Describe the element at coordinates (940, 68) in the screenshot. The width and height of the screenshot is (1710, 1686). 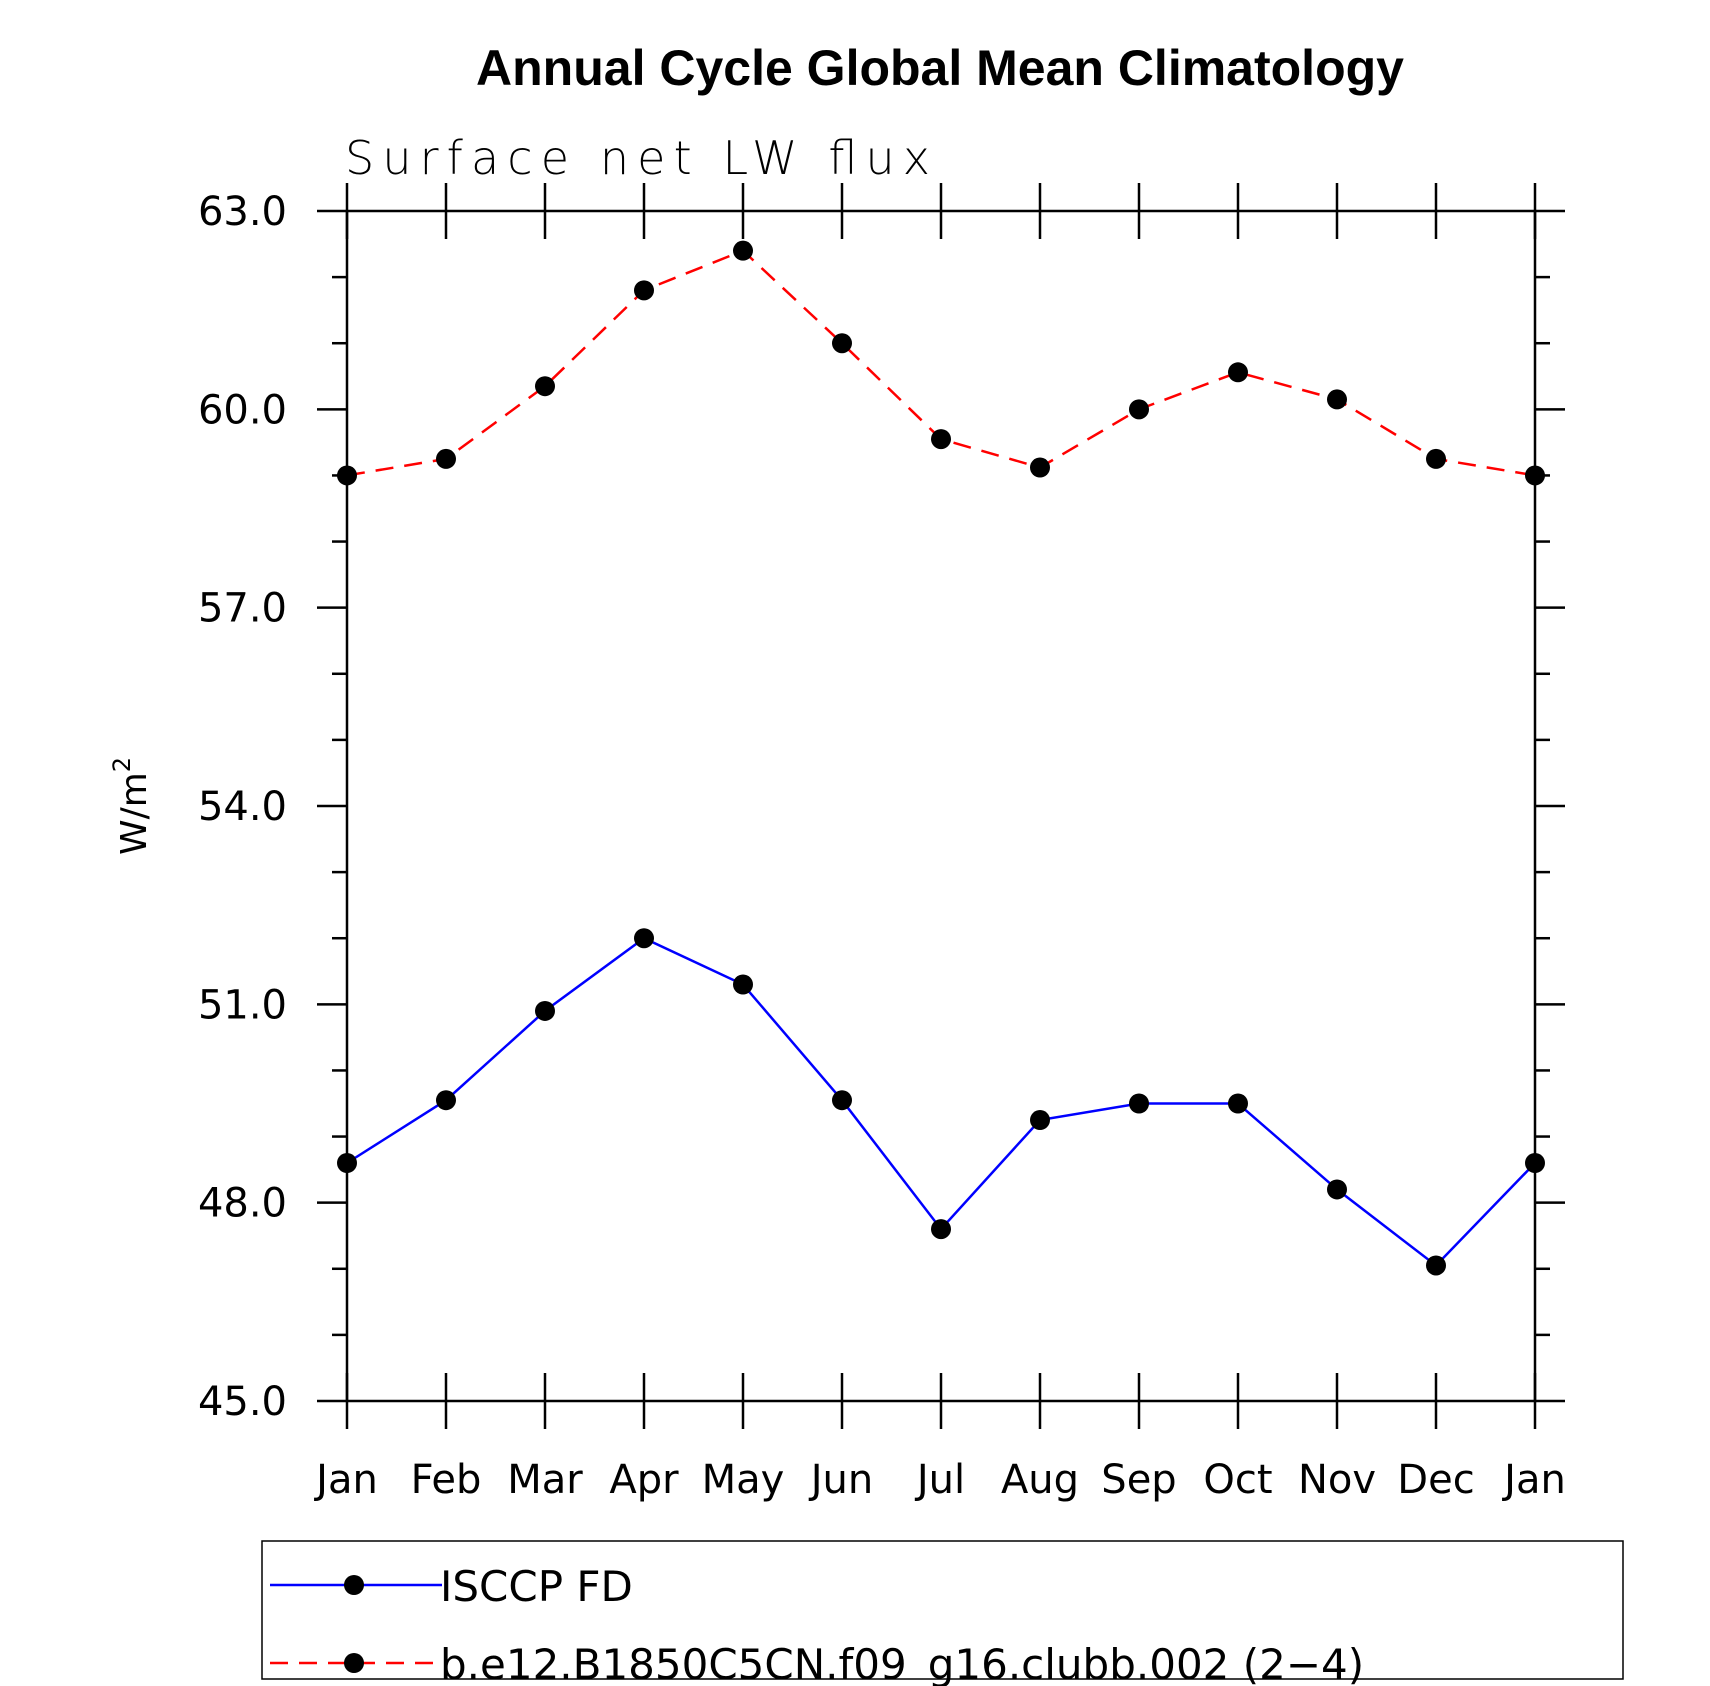
I see `chart-title: Annual Cycle Global Mean Climatology` at that location.